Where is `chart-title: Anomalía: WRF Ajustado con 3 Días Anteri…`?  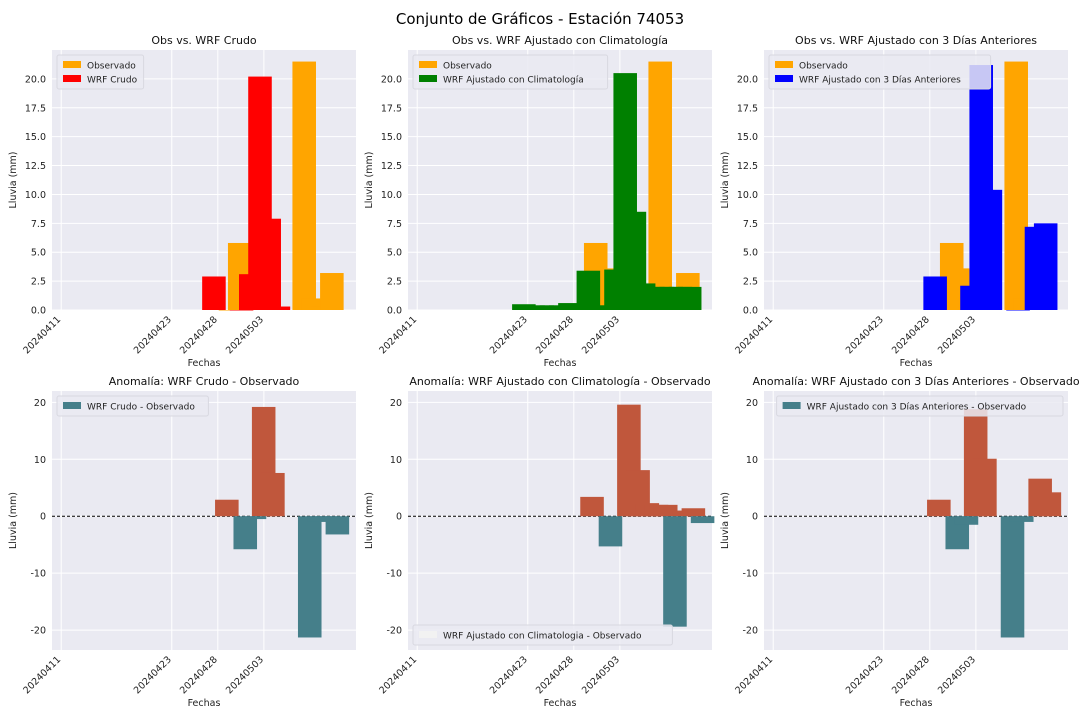
chart-title: Anomalía: WRF Ajustado con 3 Días Anteri… is located at coordinates (915, 381).